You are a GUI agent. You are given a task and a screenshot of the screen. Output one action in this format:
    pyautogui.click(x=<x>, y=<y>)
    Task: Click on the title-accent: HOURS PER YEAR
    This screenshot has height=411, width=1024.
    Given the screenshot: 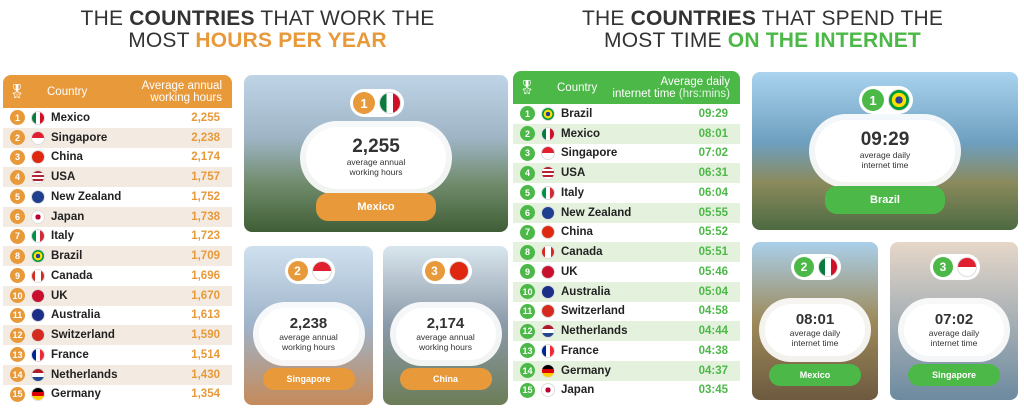 What is the action you would take?
    pyautogui.click(x=291, y=40)
    